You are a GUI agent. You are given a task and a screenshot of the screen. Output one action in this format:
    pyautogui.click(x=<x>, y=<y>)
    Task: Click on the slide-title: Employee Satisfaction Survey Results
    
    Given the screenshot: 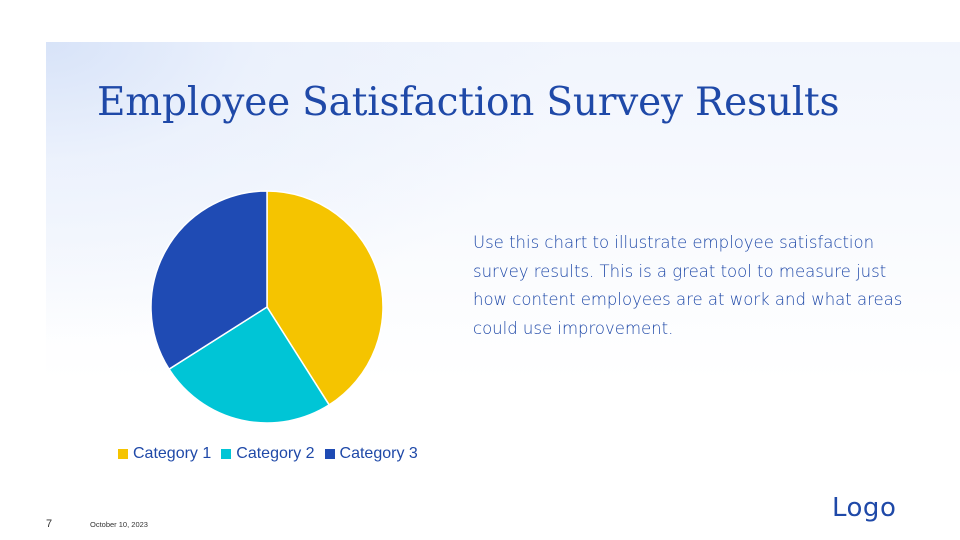 What is the action you would take?
    pyautogui.click(x=468, y=102)
    